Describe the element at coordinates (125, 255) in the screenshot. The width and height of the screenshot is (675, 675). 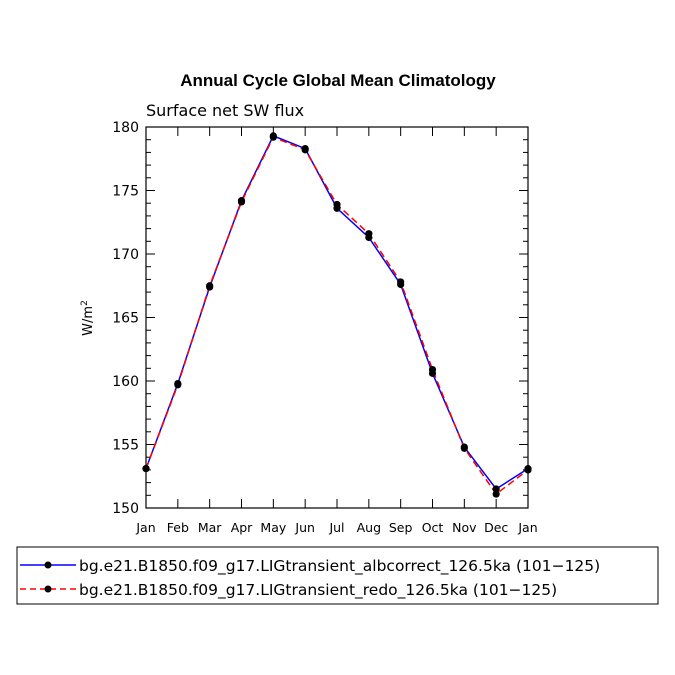
I see `y-tick-label: 170` at that location.